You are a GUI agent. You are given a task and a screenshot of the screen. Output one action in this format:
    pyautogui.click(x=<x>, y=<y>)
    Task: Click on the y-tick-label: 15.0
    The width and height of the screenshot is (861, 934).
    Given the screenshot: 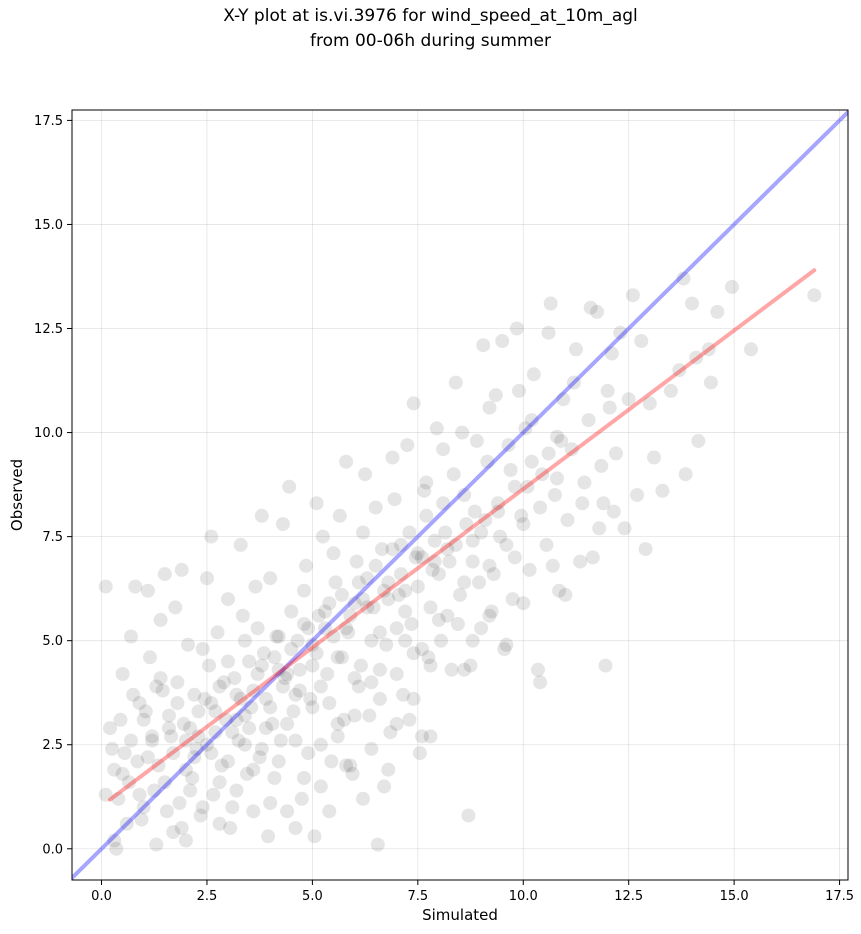 What is the action you would take?
    pyautogui.click(x=48, y=225)
    